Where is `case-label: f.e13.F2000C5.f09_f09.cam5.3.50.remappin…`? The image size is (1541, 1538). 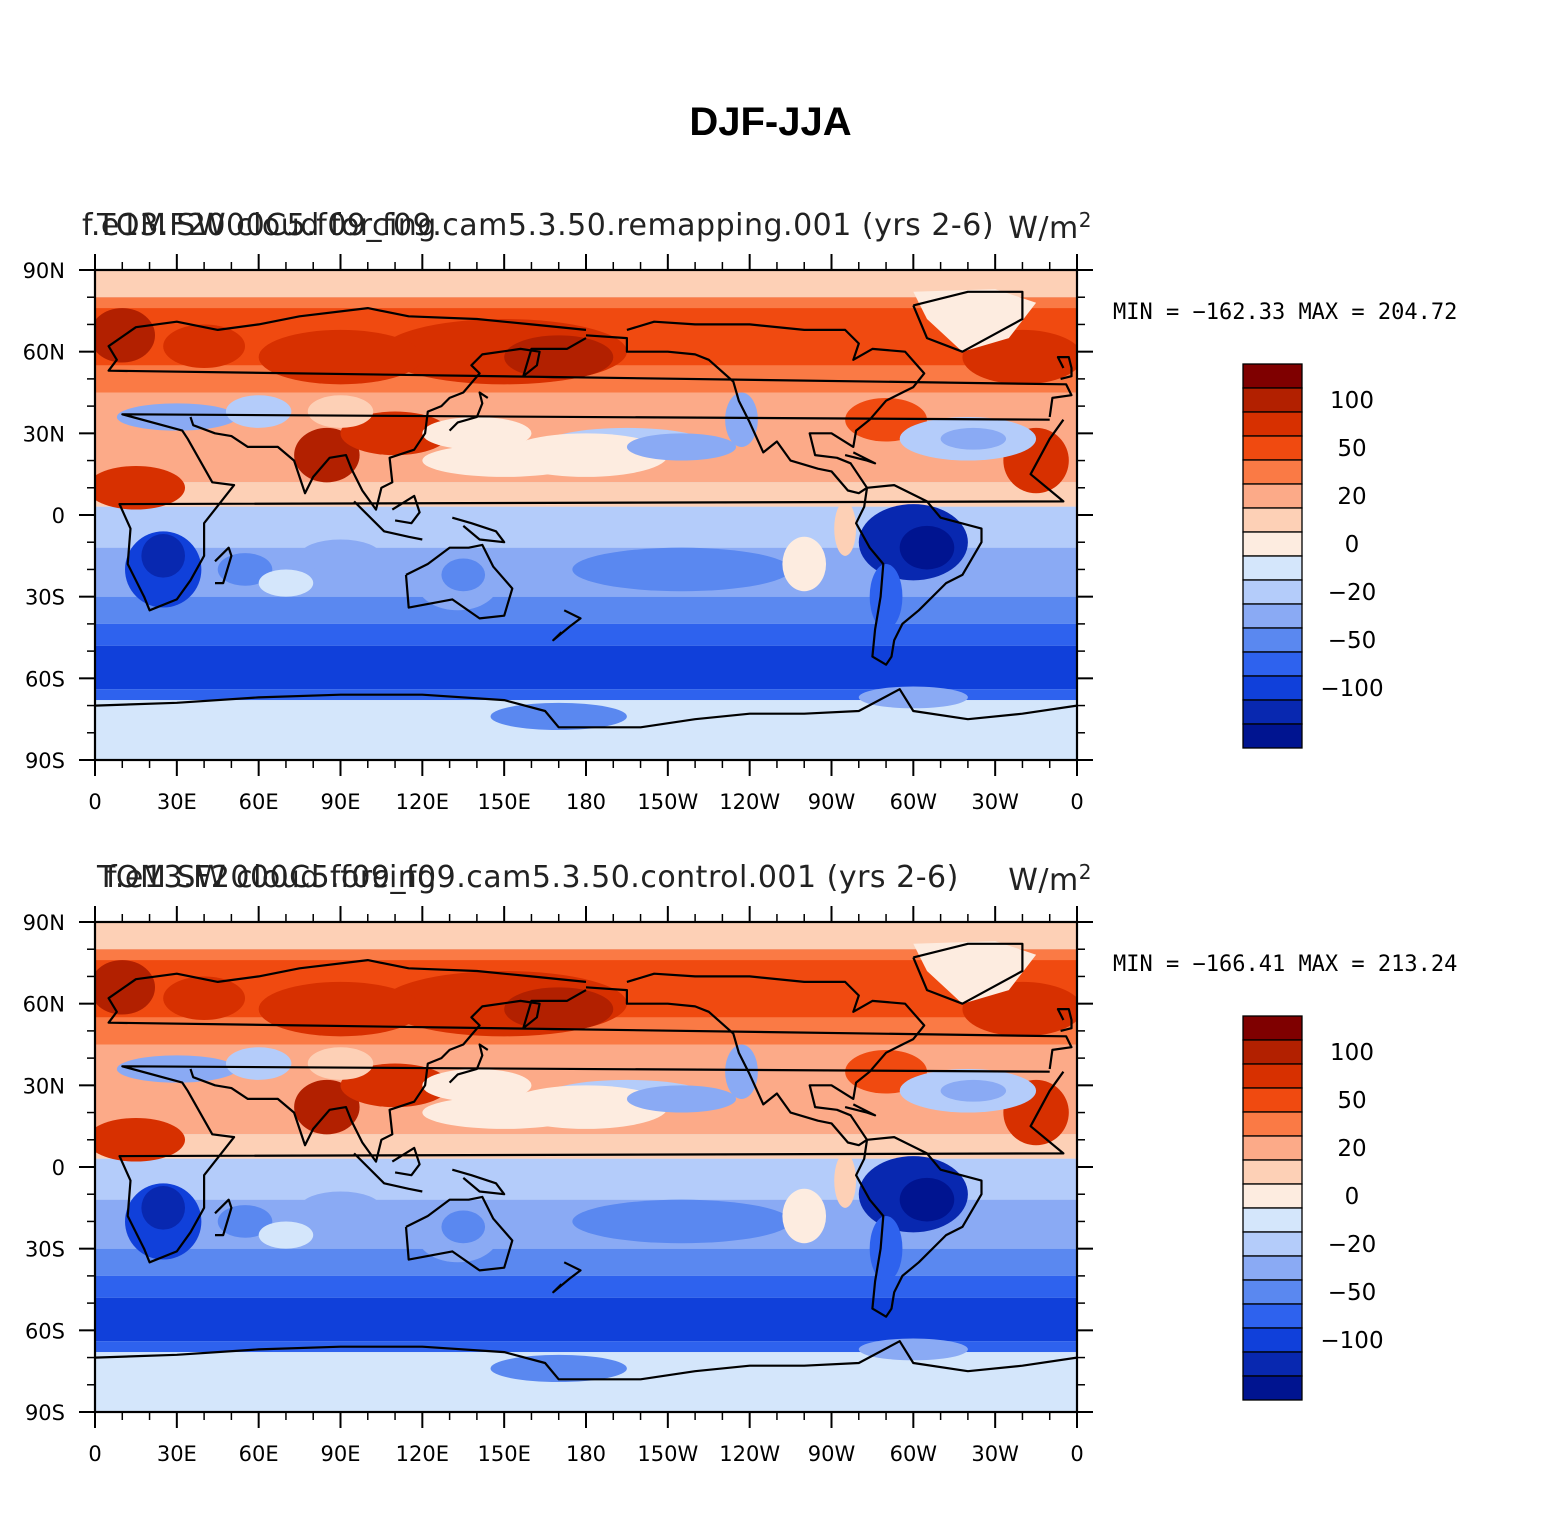 case-label: f.e13.F2000C5.f09_f09.cam5.3.50.remappin… is located at coordinates (538, 225).